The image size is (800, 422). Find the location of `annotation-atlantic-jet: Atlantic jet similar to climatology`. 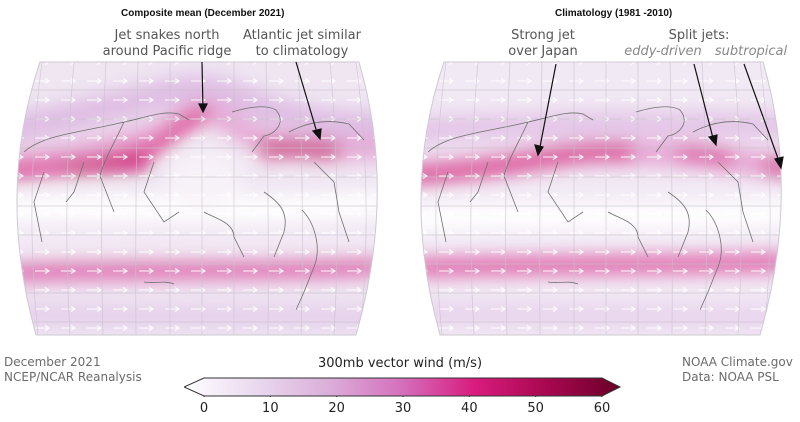

annotation-atlantic-jet: Atlantic jet similar to climatology is located at coordinates (302, 43).